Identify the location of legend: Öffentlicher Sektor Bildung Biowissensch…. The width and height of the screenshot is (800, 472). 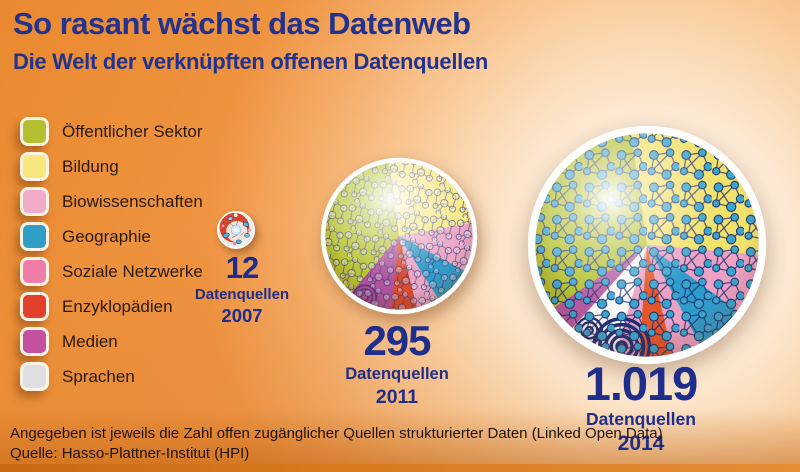
(111, 257).